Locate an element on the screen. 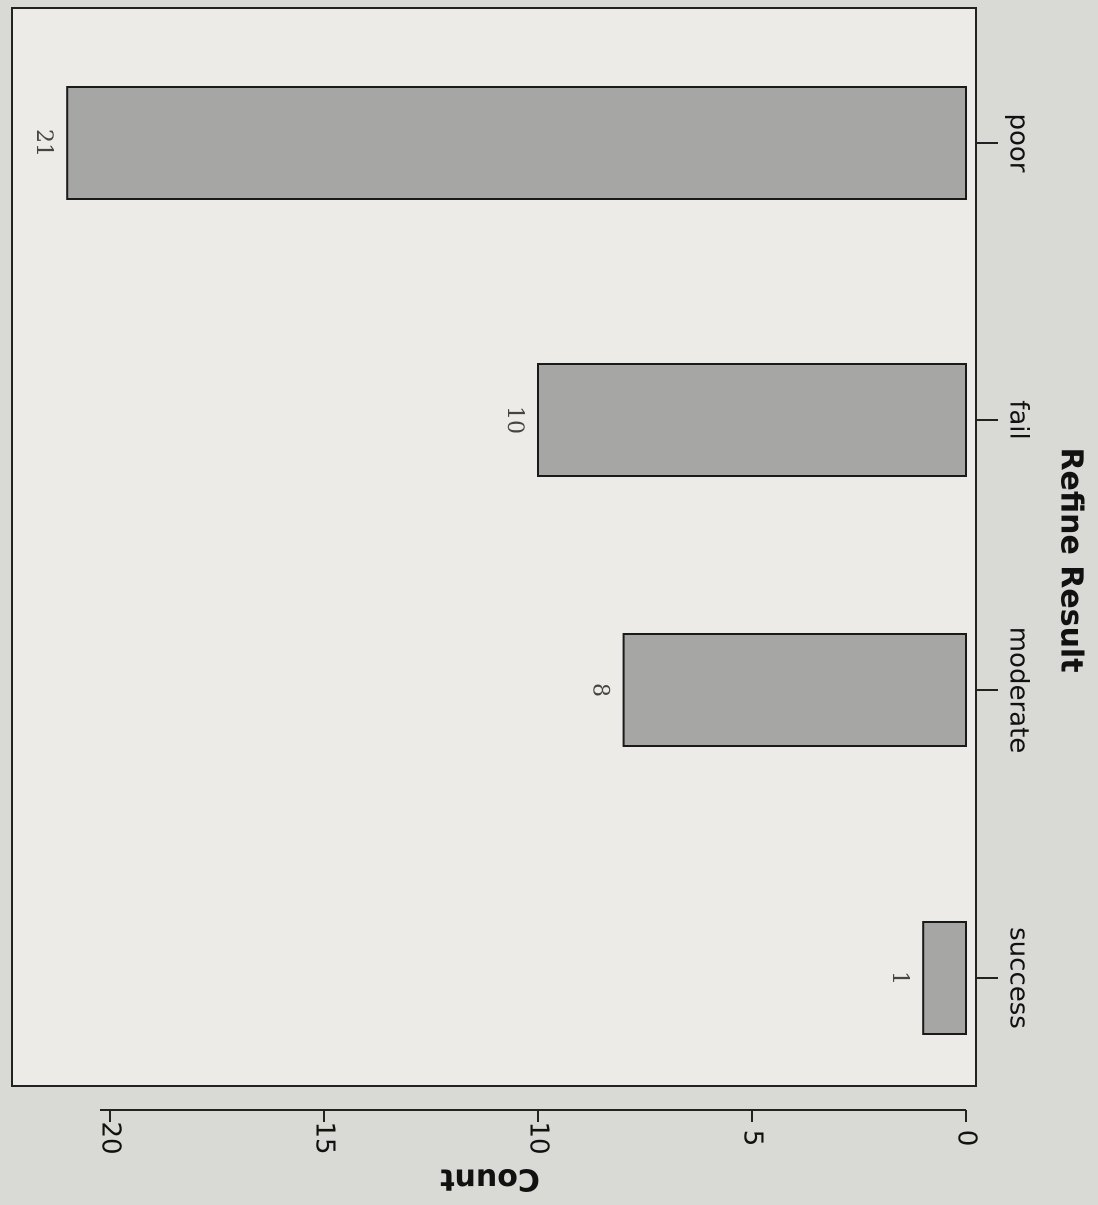 The width and height of the screenshot is (1098, 1205). bar-success is located at coordinates (945, 978).